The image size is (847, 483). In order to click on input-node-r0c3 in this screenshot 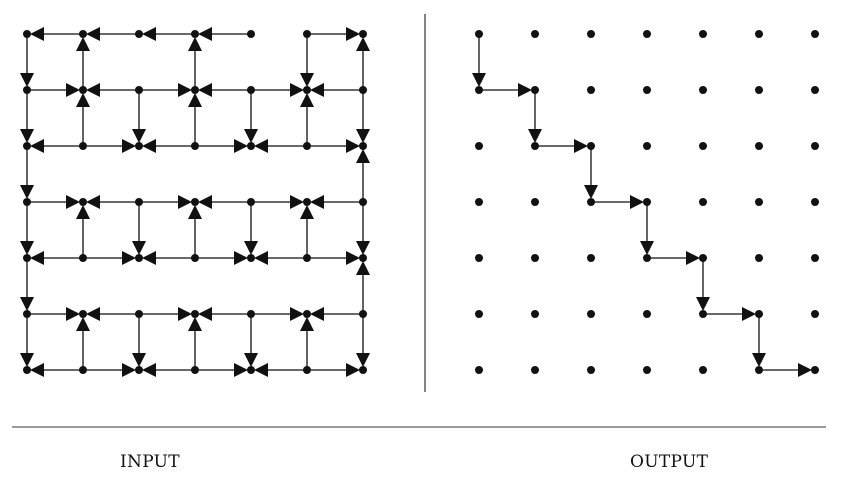, I will do `click(195, 34)`.